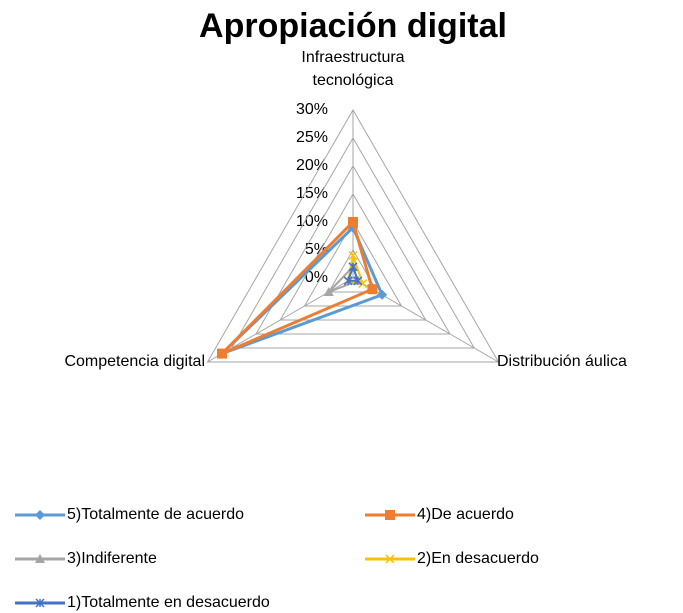 The height and width of the screenshot is (613, 683). What do you see at coordinates (112, 558) in the screenshot?
I see `legend-label: 3)Indiferente` at bounding box center [112, 558].